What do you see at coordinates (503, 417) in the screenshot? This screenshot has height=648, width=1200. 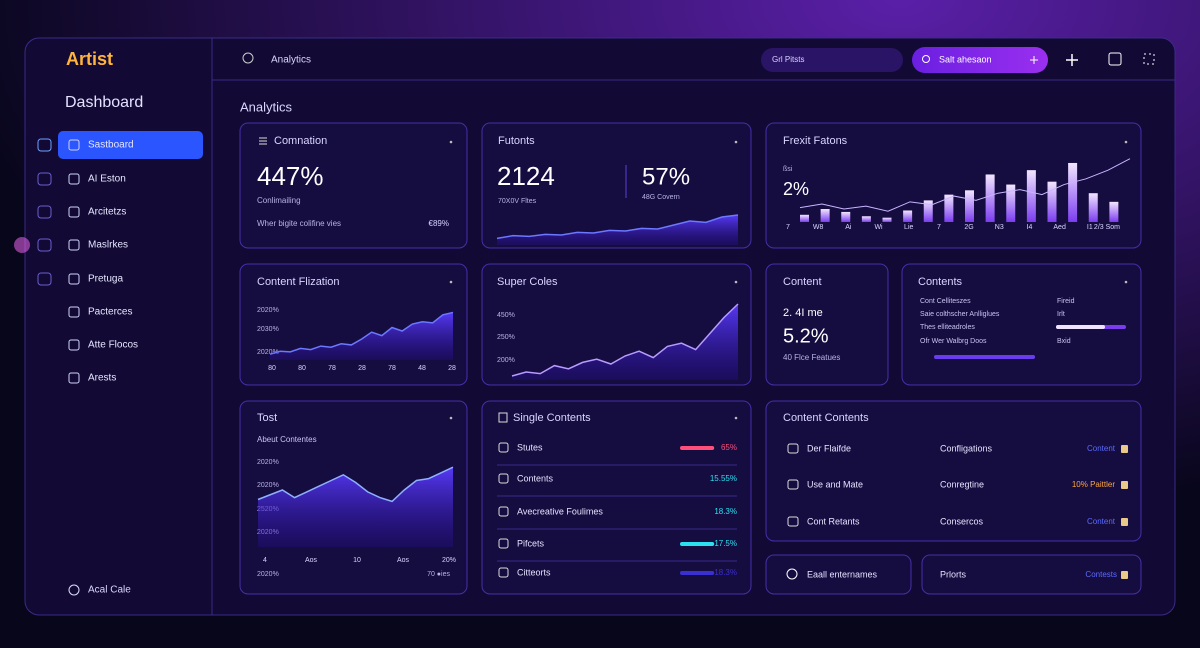 I see `title-icon` at bounding box center [503, 417].